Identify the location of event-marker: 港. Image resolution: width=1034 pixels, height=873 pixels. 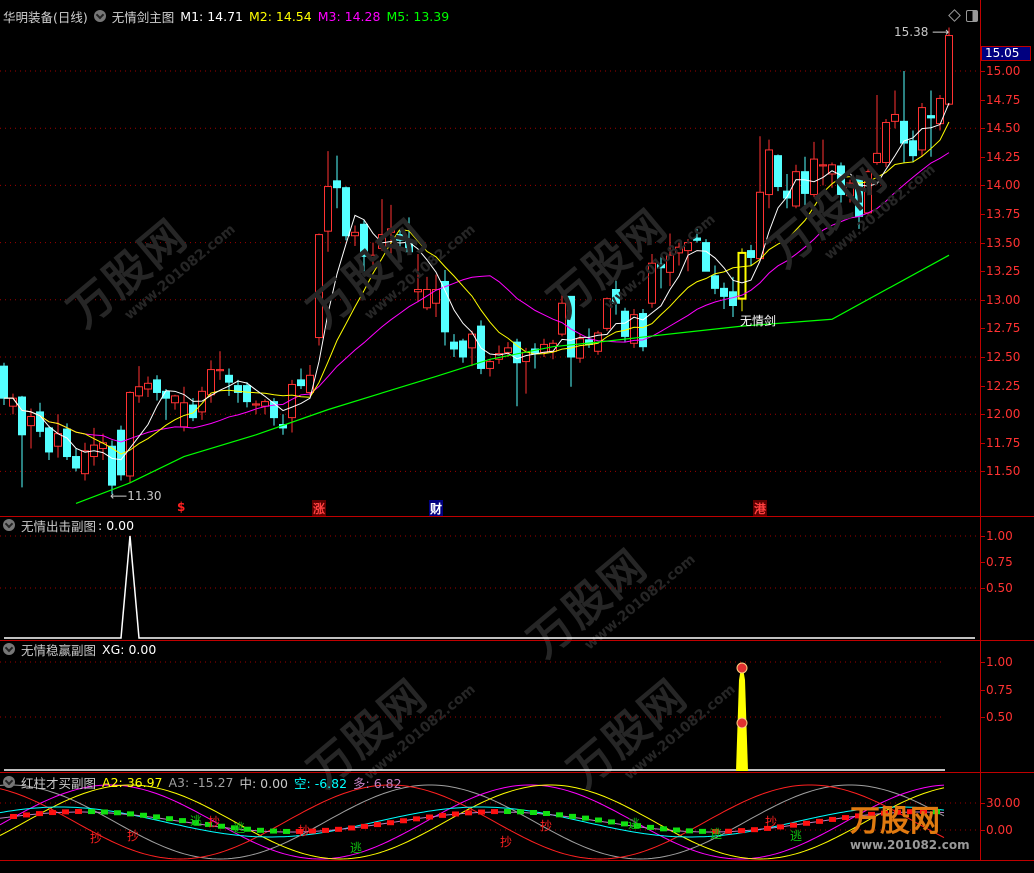
(760, 508).